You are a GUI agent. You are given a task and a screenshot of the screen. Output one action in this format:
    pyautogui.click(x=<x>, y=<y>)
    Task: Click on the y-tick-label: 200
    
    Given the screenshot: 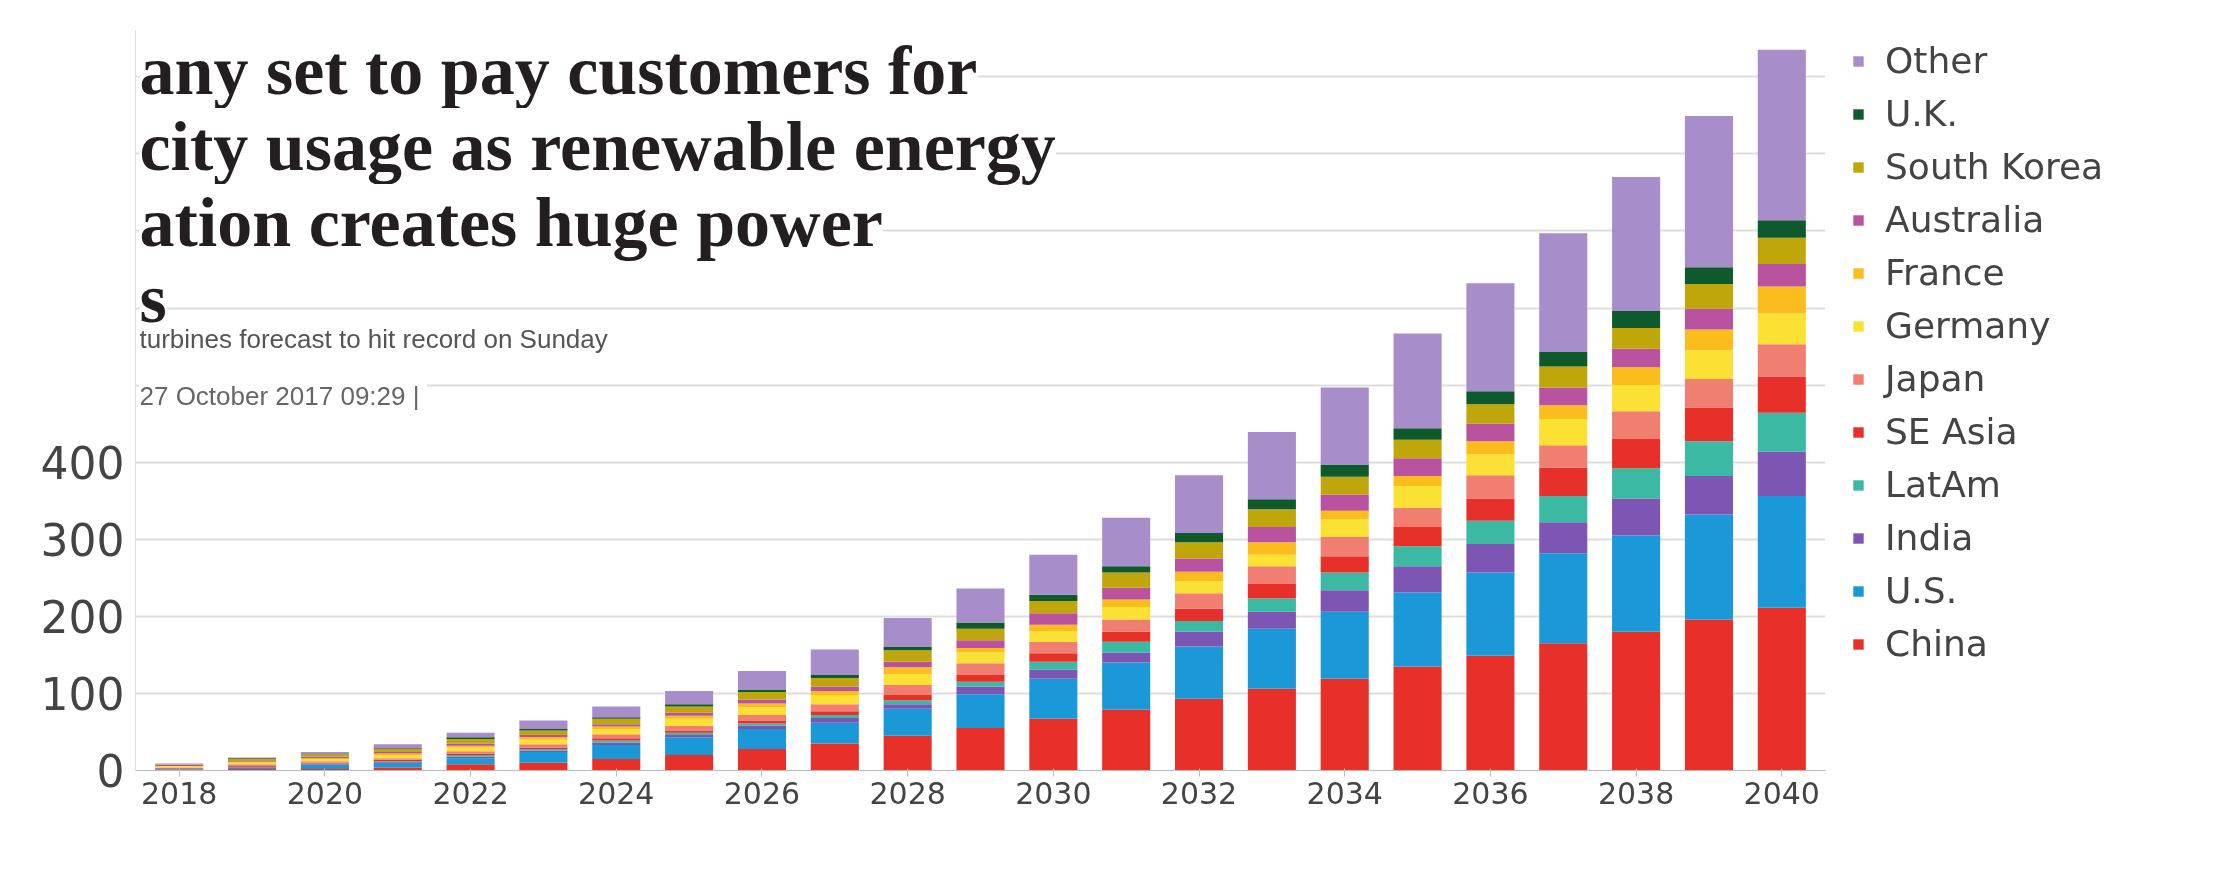 What is the action you would take?
    pyautogui.click(x=82, y=617)
    